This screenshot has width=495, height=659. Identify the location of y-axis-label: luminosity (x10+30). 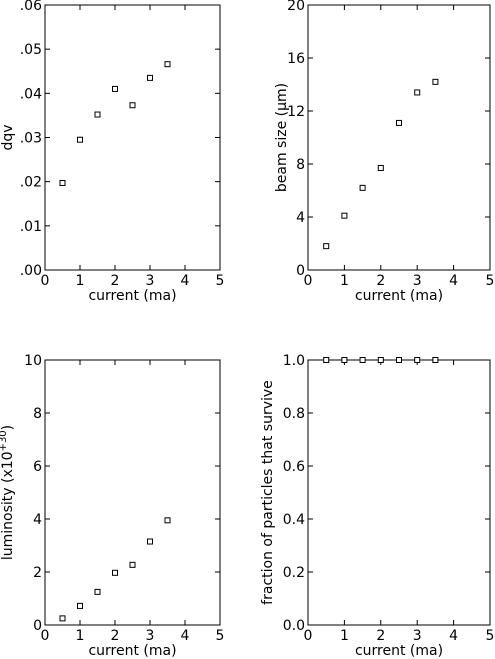
(8, 492).